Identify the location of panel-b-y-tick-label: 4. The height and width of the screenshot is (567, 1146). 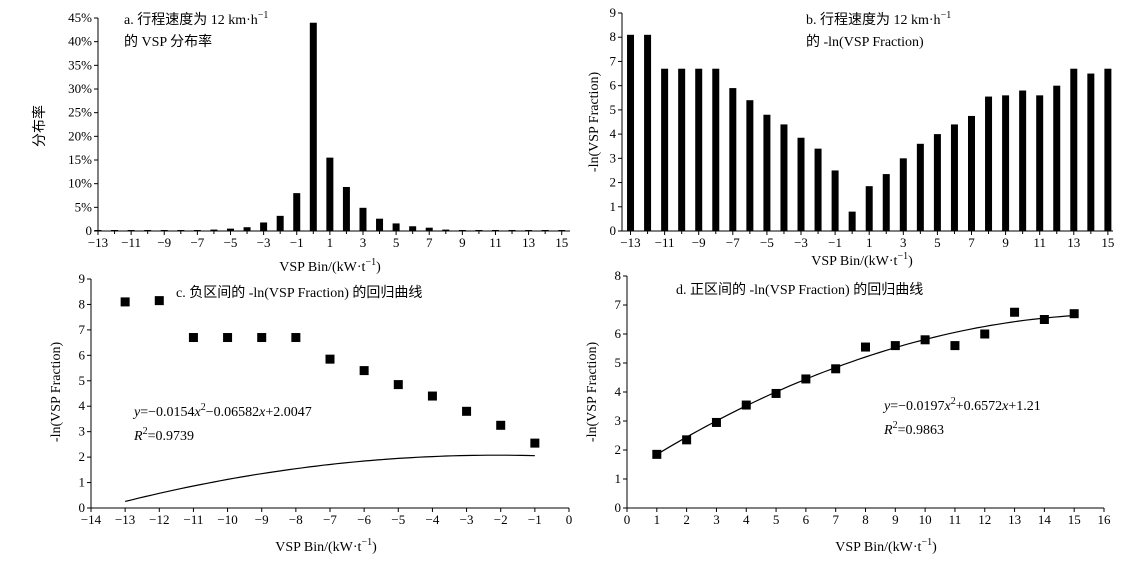
(613, 133).